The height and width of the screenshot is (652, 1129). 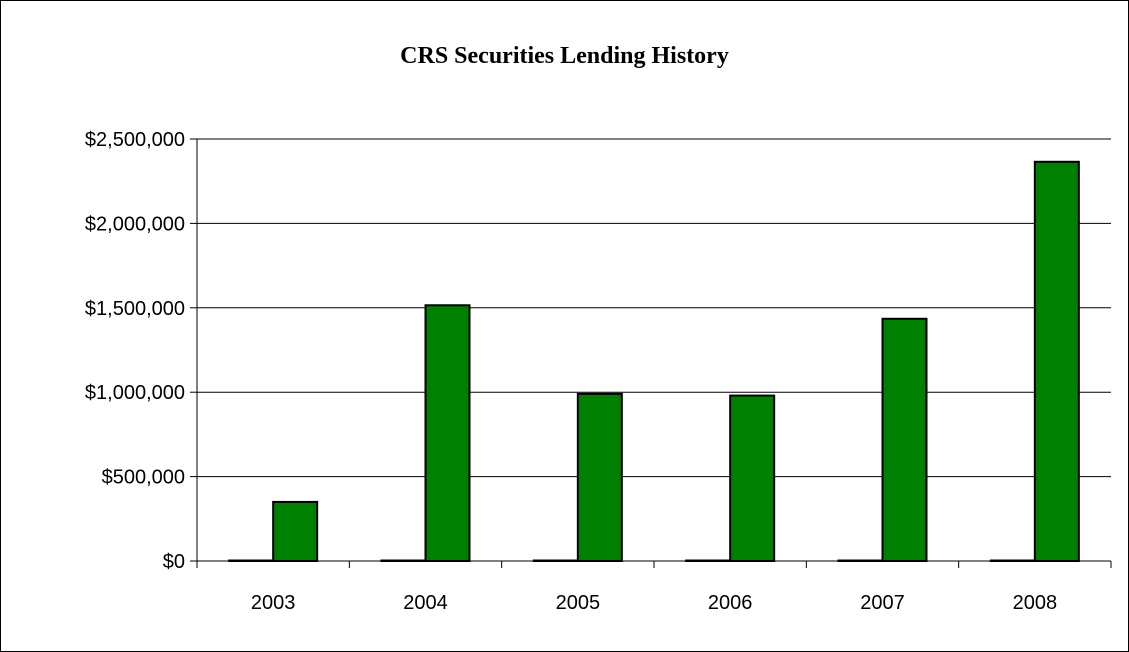 I want to click on x-tick-label: 2007, so click(x=882, y=603).